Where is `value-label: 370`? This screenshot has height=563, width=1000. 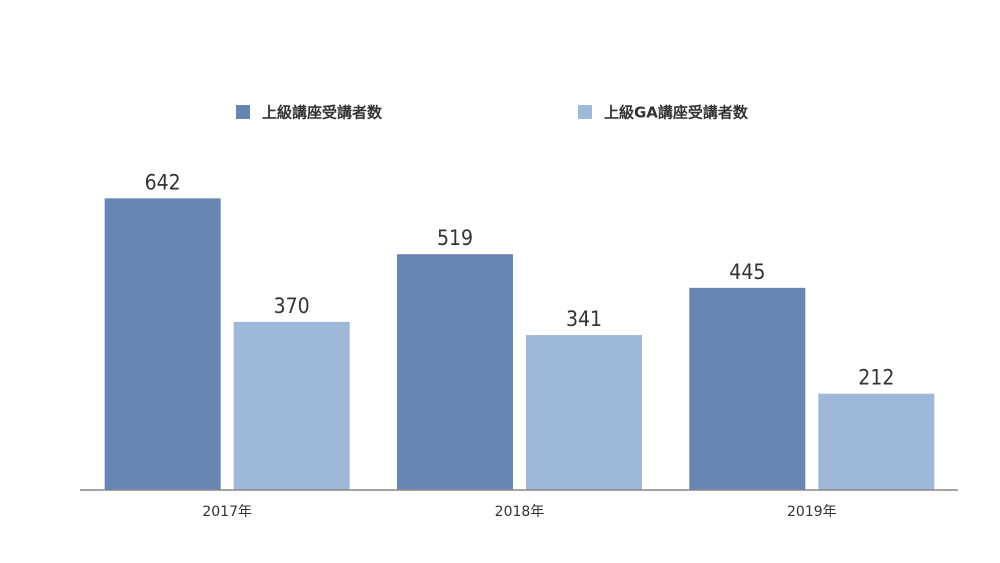
value-label: 370 is located at coordinates (292, 306).